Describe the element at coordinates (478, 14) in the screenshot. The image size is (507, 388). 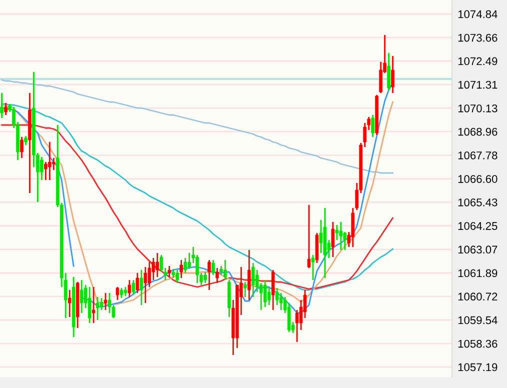
I see `y-tick-label: 1074.84` at that location.